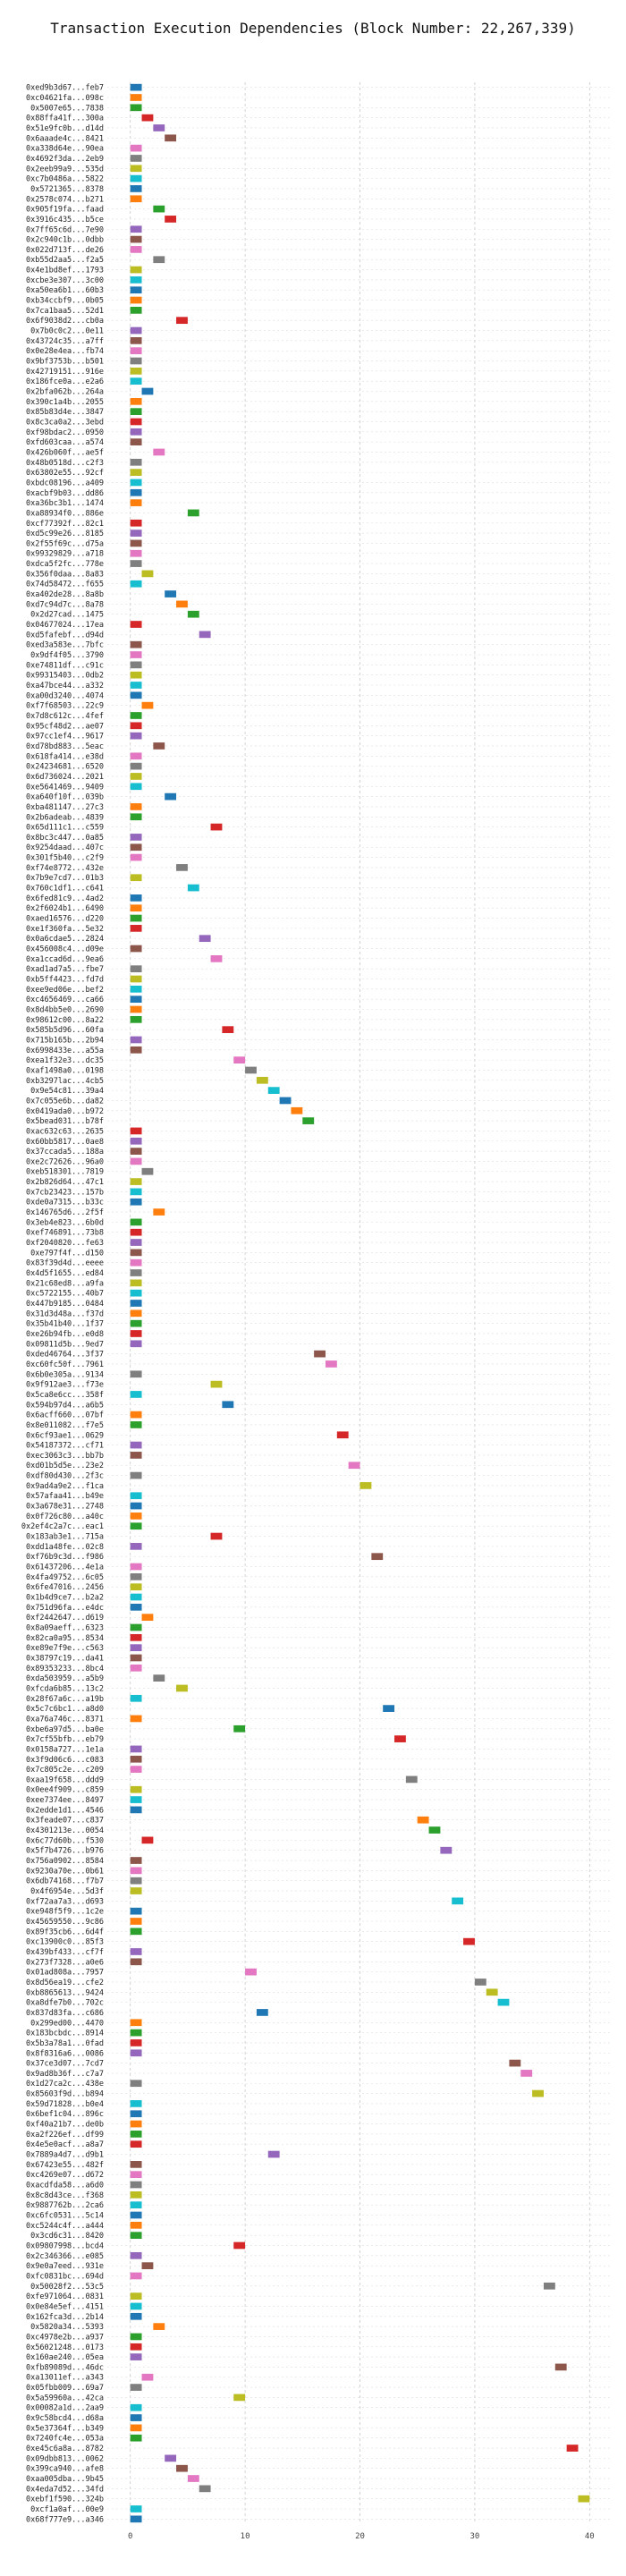 The height and width of the screenshot is (2576, 626). What do you see at coordinates (65, 1081) in the screenshot?
I see `y-tick-label: 0xb3297lac...4cb5` at bounding box center [65, 1081].